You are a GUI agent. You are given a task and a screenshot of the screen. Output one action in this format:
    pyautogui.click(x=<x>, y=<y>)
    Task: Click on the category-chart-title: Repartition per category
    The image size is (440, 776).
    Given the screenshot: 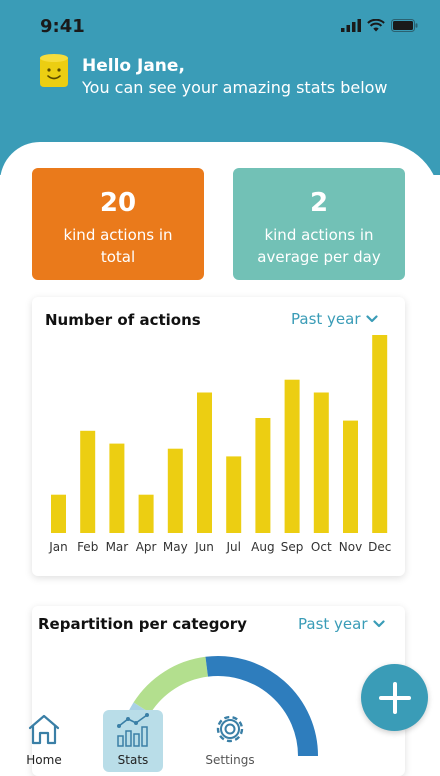 What is the action you would take?
    pyautogui.click(x=142, y=624)
    